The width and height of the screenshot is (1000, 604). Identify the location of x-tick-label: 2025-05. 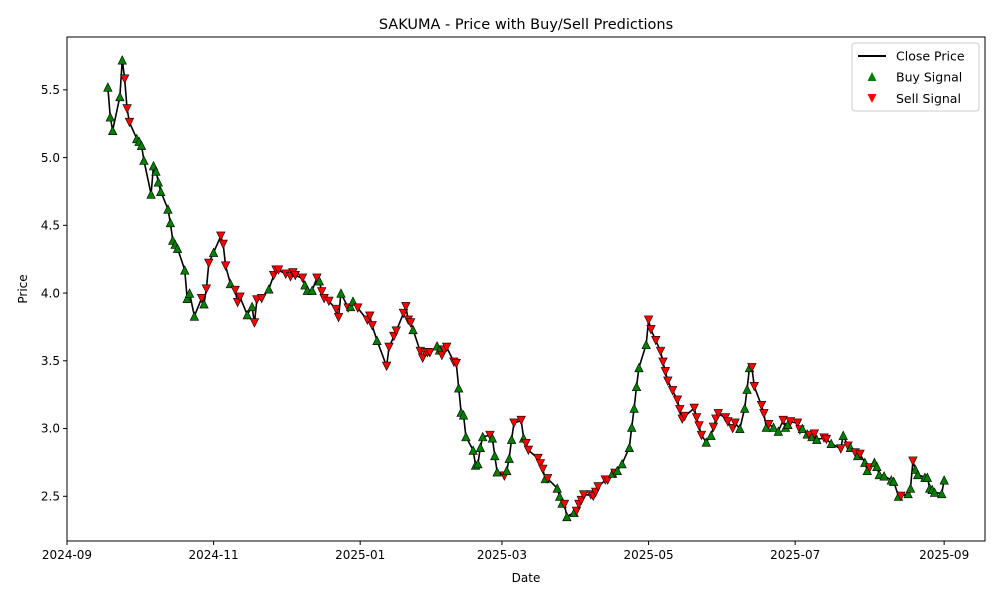
(648, 555).